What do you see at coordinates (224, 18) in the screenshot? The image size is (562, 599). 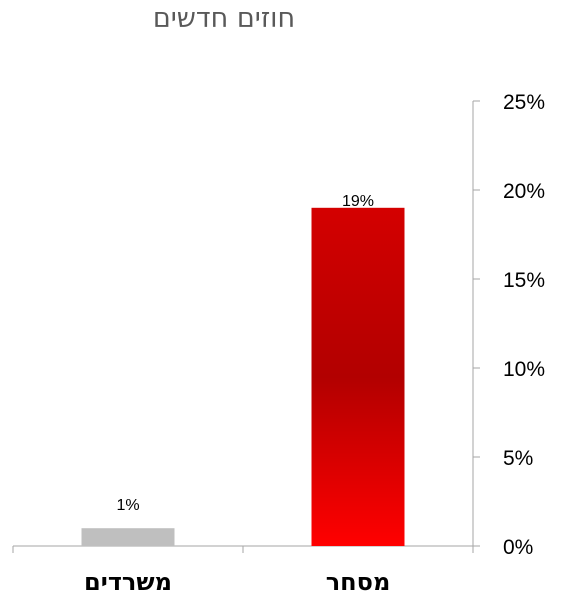 I see `chart-title: חוזים חדשים` at bounding box center [224, 18].